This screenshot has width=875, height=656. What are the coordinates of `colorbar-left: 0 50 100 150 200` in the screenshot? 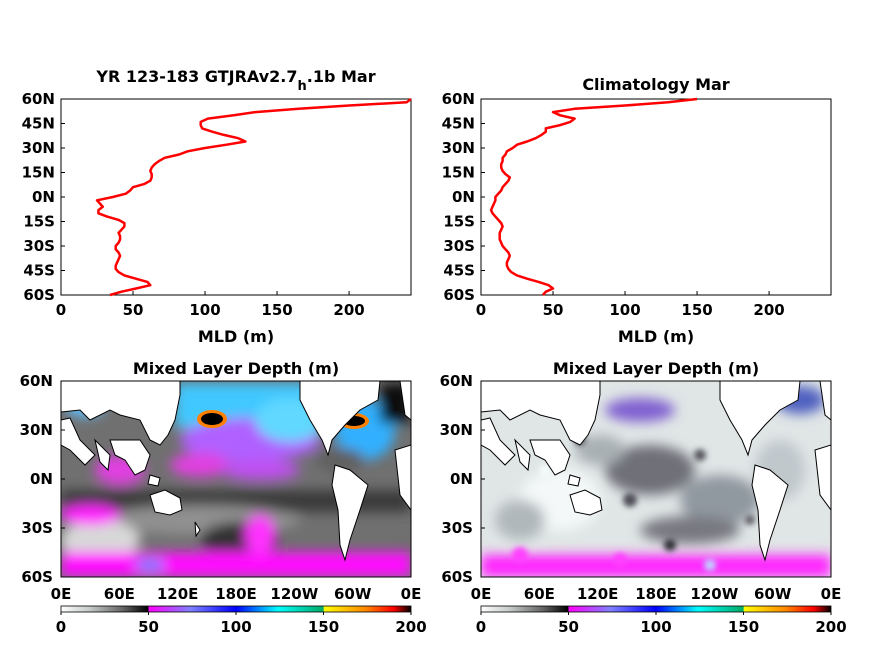 It's located at (241, 620).